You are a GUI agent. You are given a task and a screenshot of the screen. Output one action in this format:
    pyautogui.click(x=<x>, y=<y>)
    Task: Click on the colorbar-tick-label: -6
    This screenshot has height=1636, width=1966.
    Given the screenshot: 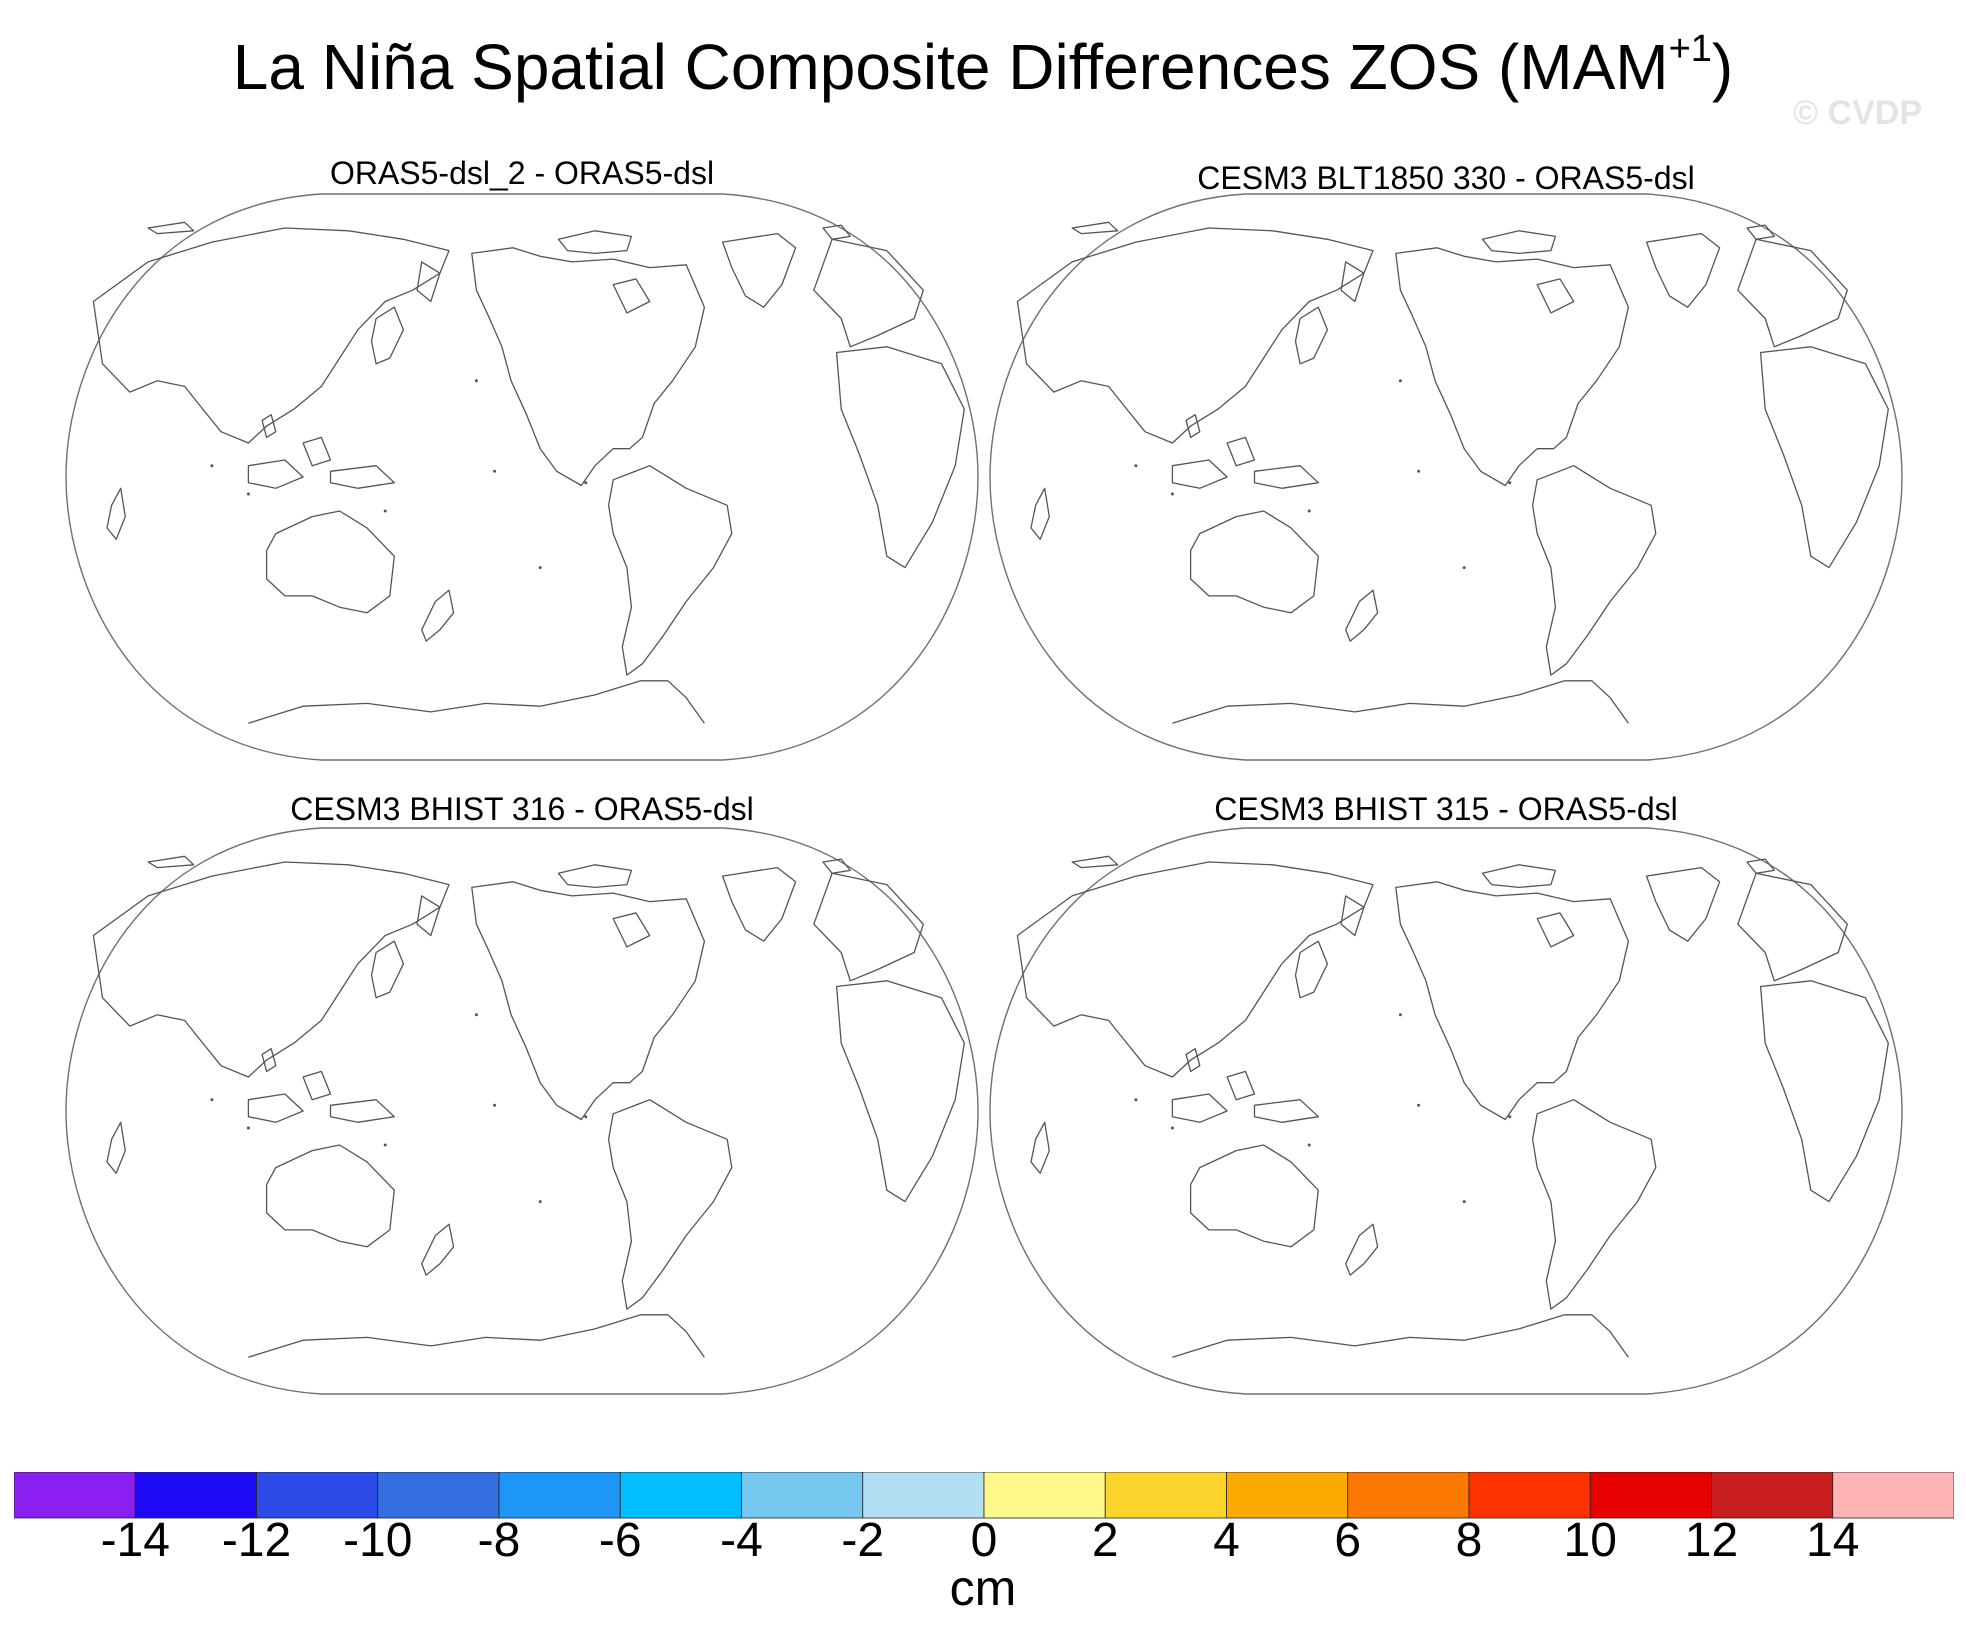 What is the action you would take?
    pyautogui.click(x=620, y=1536)
    